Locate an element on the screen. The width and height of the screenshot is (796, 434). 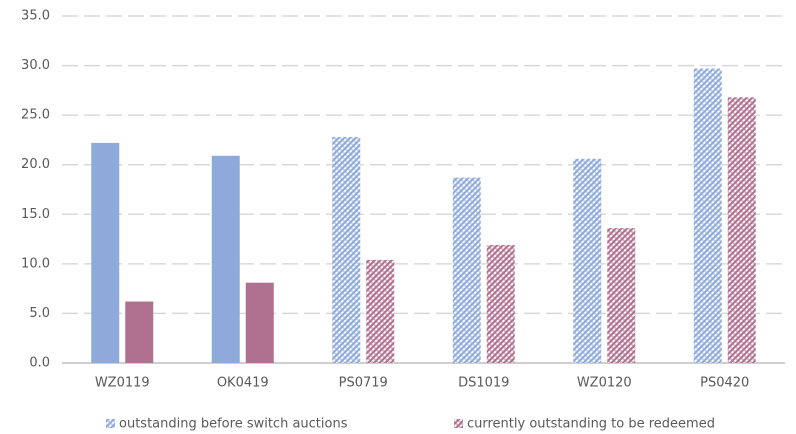
x-tick-label: PS0719 is located at coordinates (363, 383).